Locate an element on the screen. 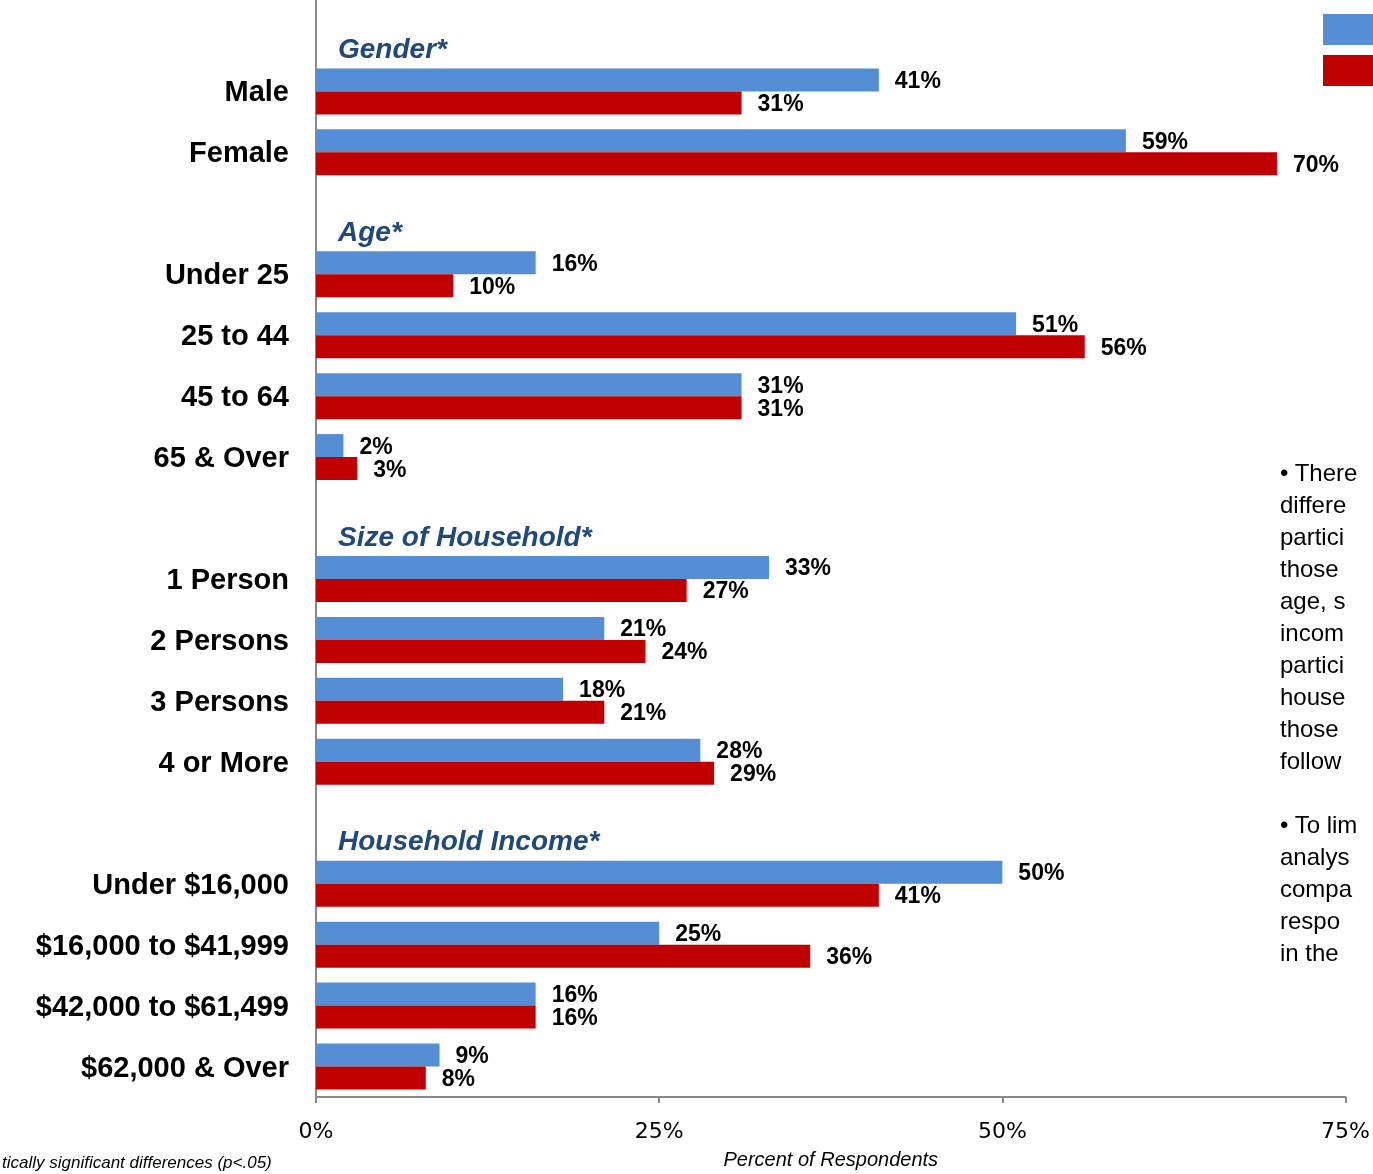 The height and width of the screenshot is (1174, 1373). y-tick-label: $16,000 to $41,999 is located at coordinates (162, 944).